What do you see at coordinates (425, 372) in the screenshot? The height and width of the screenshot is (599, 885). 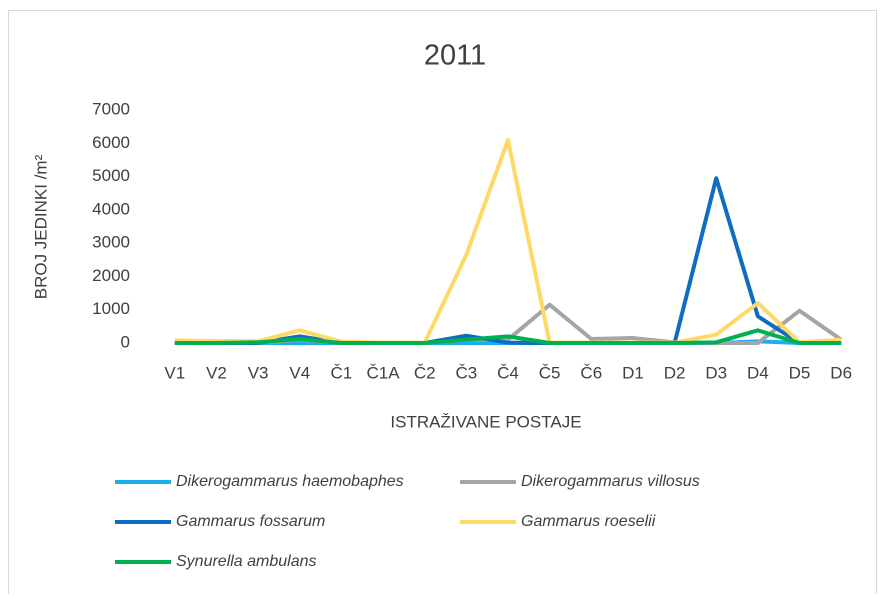 I see `x-tick-label: Č2` at bounding box center [425, 372].